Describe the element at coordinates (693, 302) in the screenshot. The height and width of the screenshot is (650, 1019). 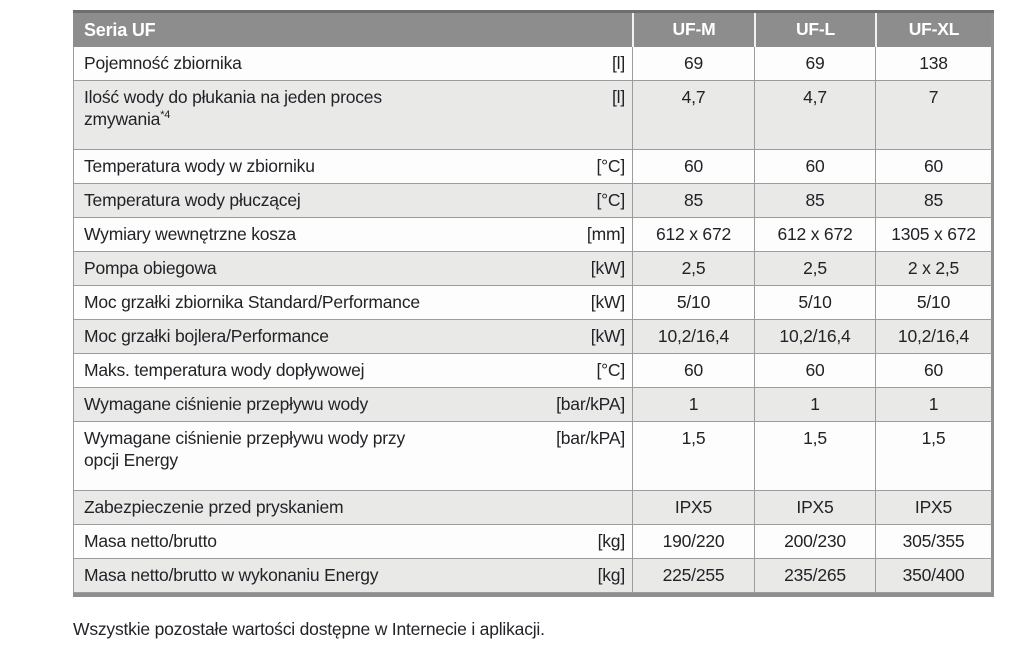
I see `value-uf-m: 5/10` at that location.